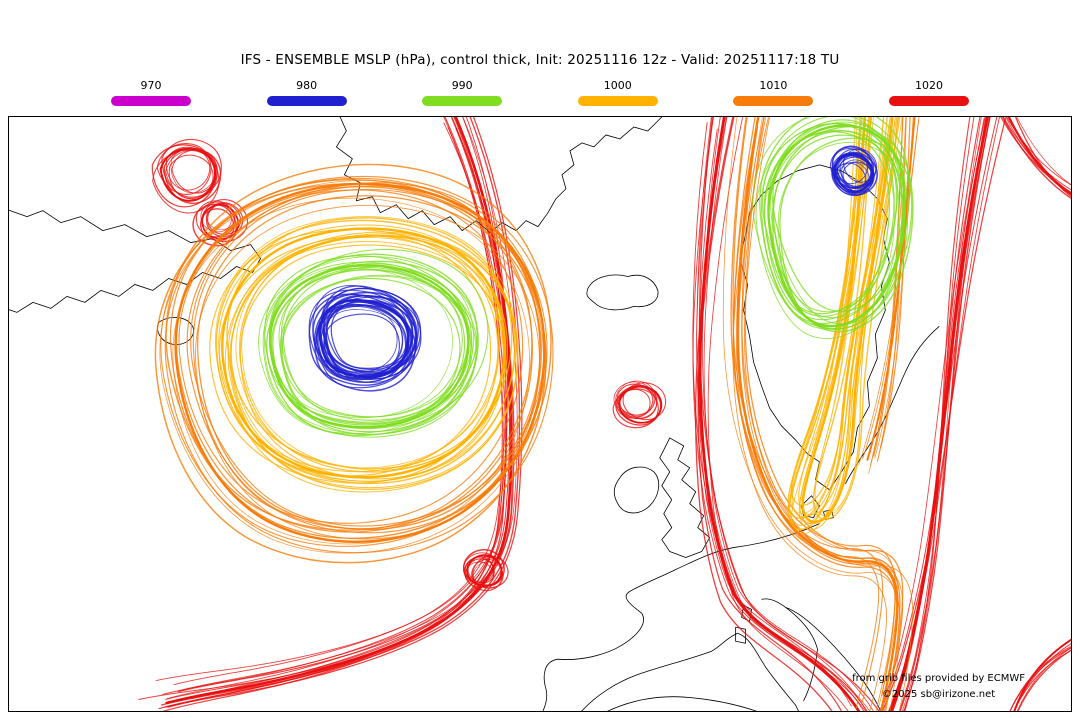  Describe the element at coordinates (833, 658) in the screenshot. I see `coastline-adriatic-balkans` at that location.